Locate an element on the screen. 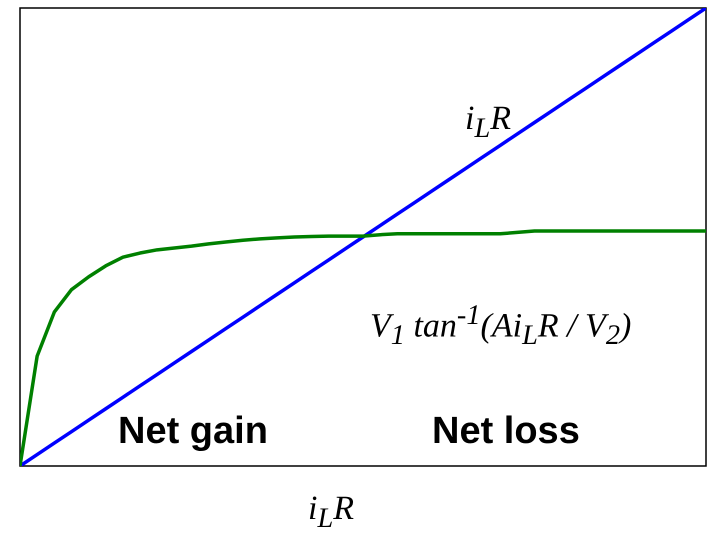 The width and height of the screenshot is (707, 541). annotation: Net loss is located at coordinates (506, 431).